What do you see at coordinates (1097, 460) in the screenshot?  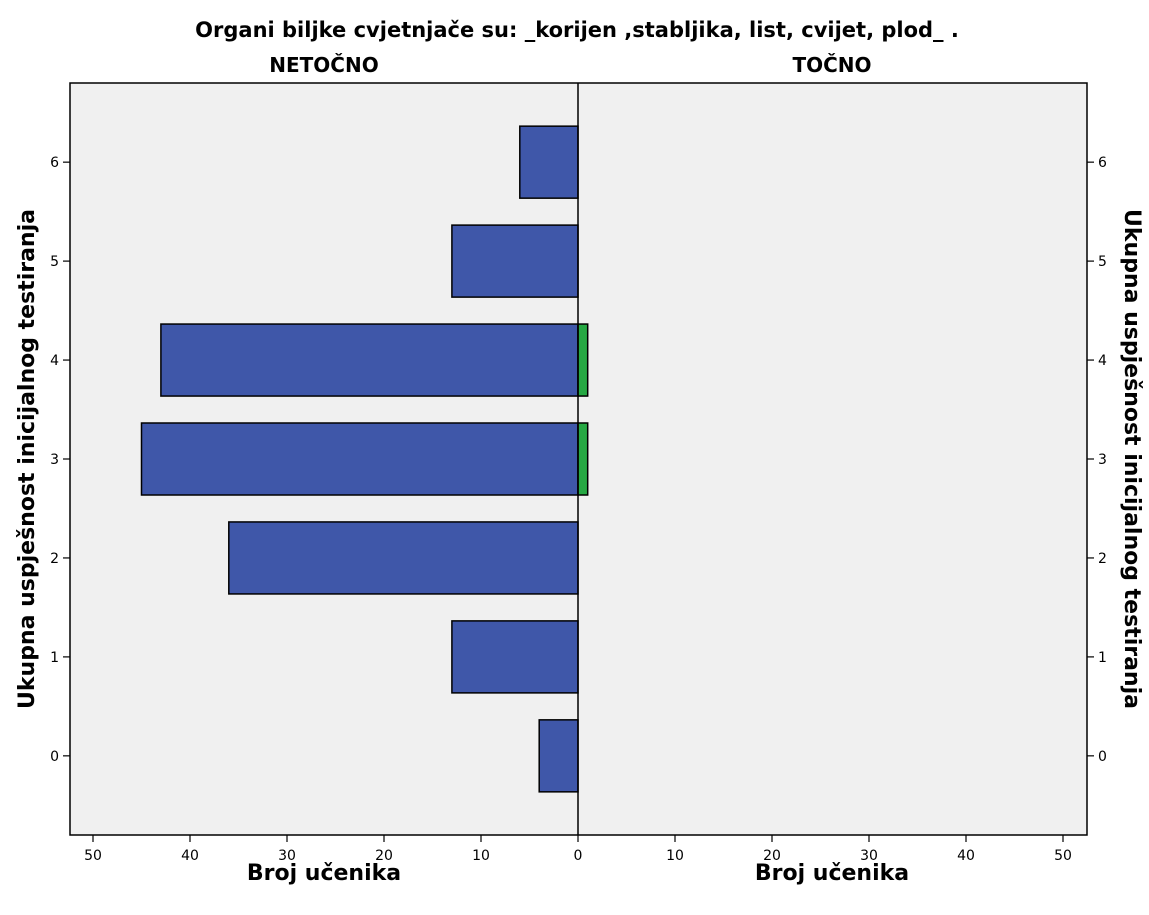 I see `right-y-ticks: 0 1 2 3 4 5 6` at bounding box center [1097, 460].